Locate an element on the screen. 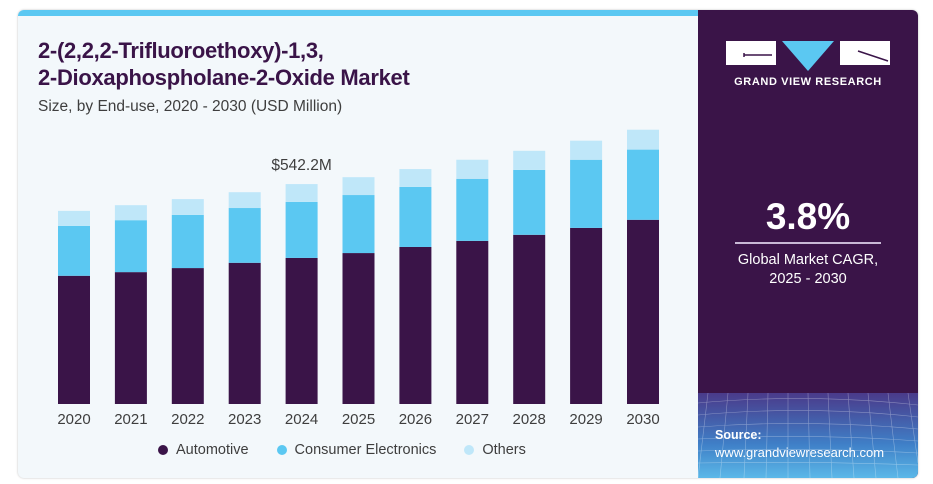  bar-automotive-2022 is located at coordinates (187, 336).